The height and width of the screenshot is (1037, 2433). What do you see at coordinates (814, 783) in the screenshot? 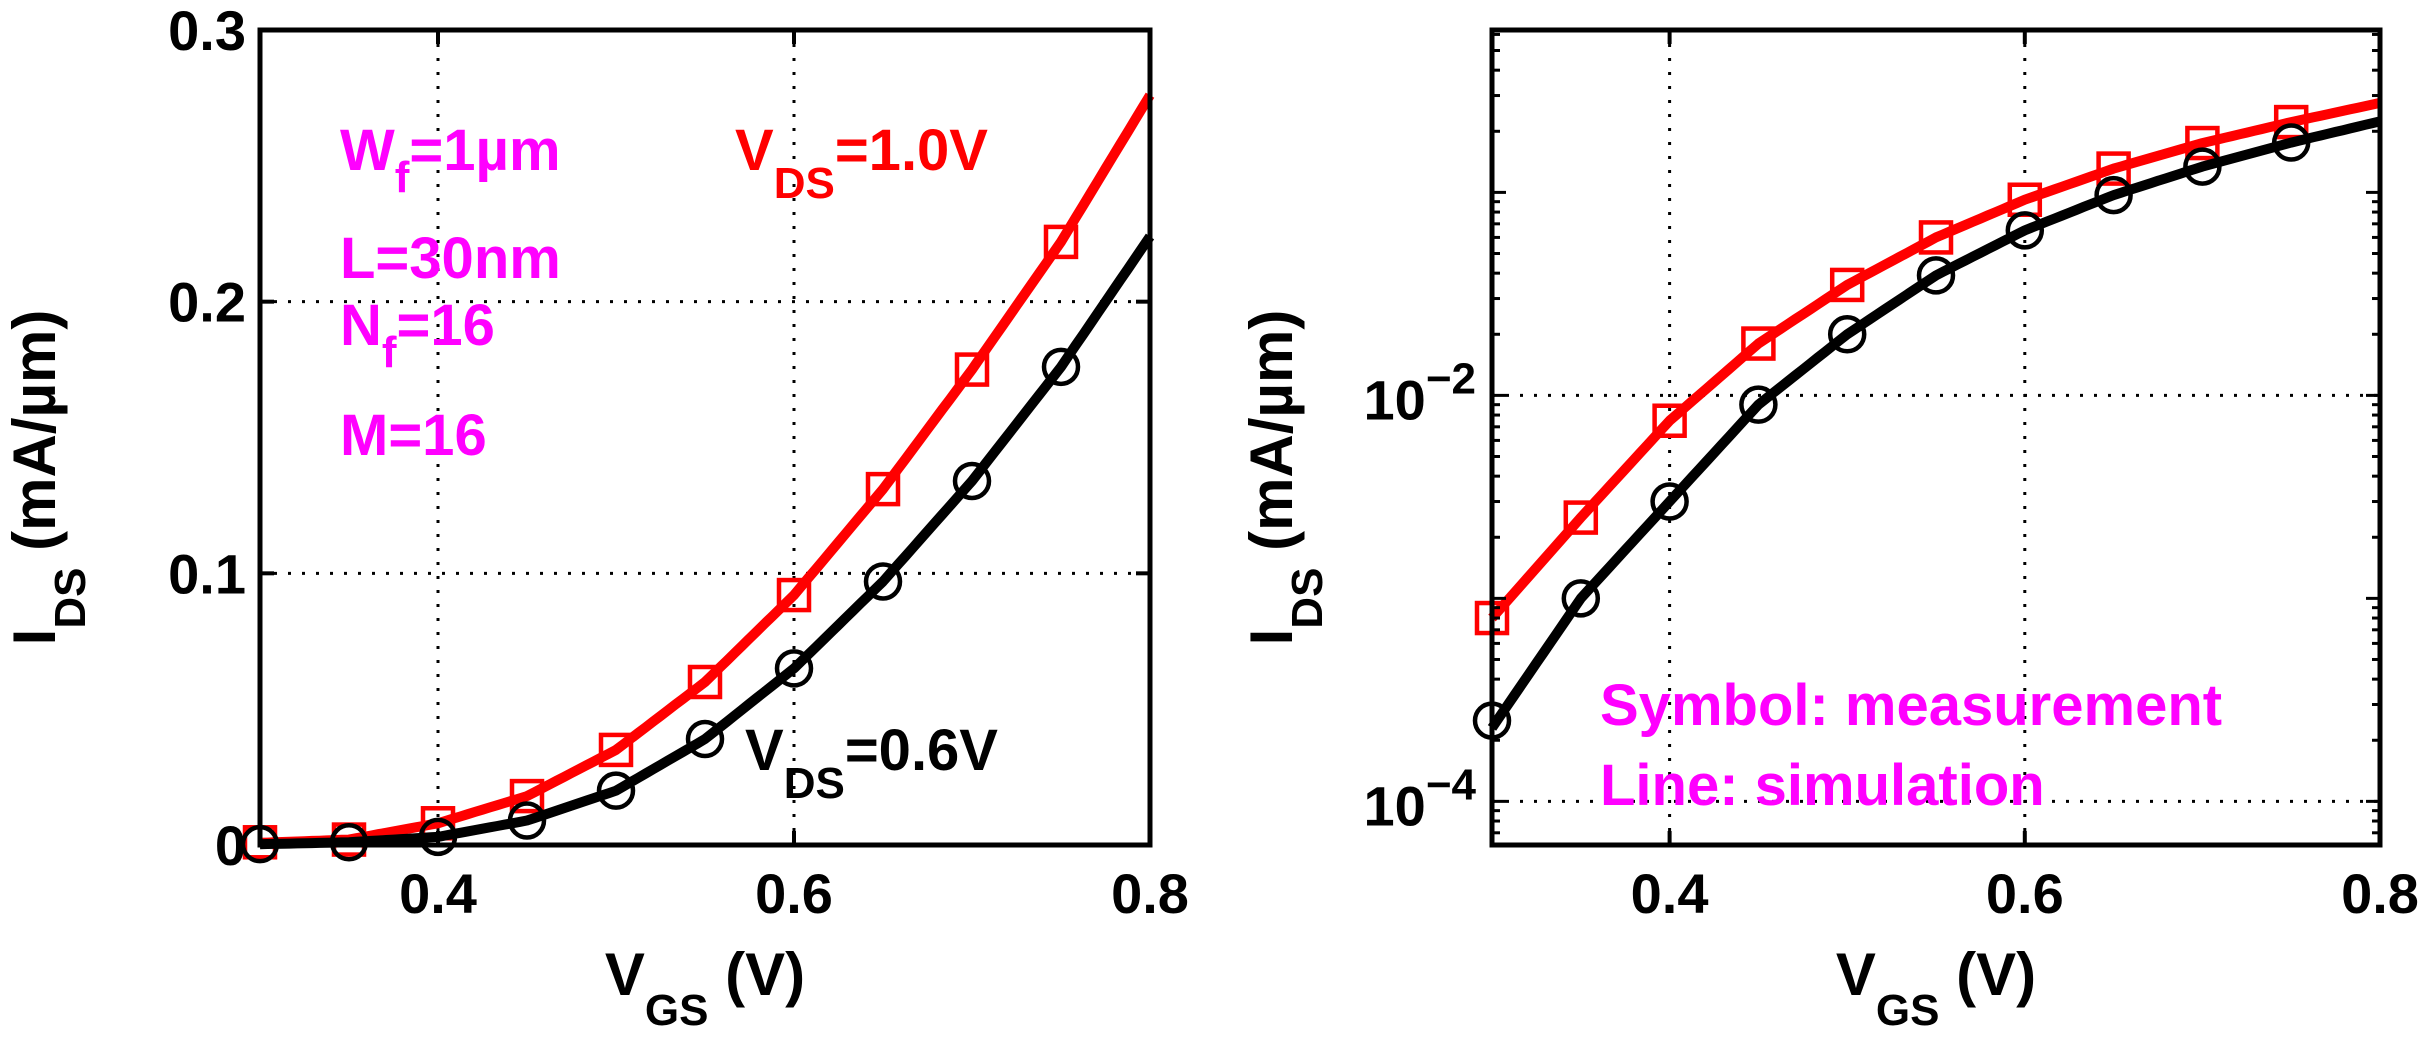
I see `vds-0v6-label-subscript: DS` at bounding box center [814, 783].